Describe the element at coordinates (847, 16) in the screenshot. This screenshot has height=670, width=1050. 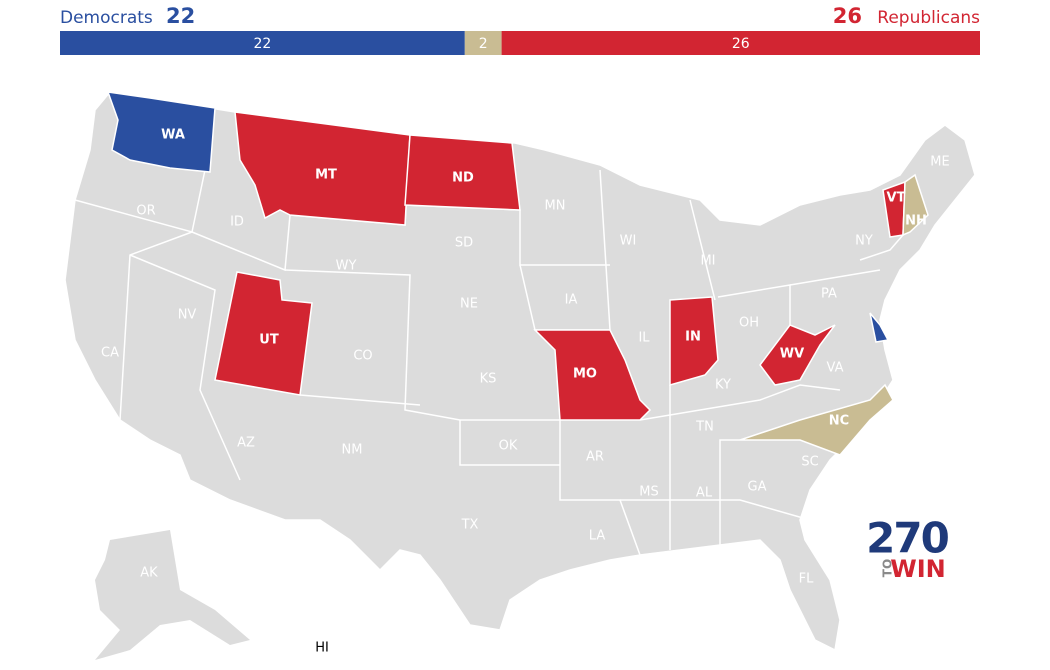
I see `rep-count: 26` at that location.